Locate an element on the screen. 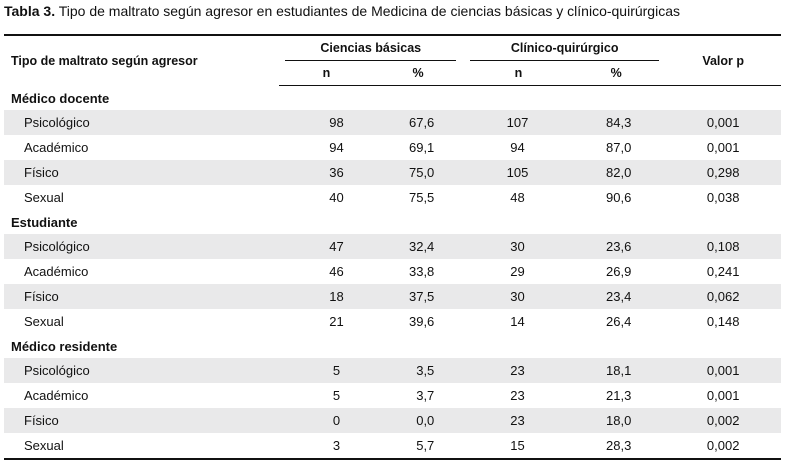 The width and height of the screenshot is (786, 463). header-n2: n is located at coordinates (518, 73).